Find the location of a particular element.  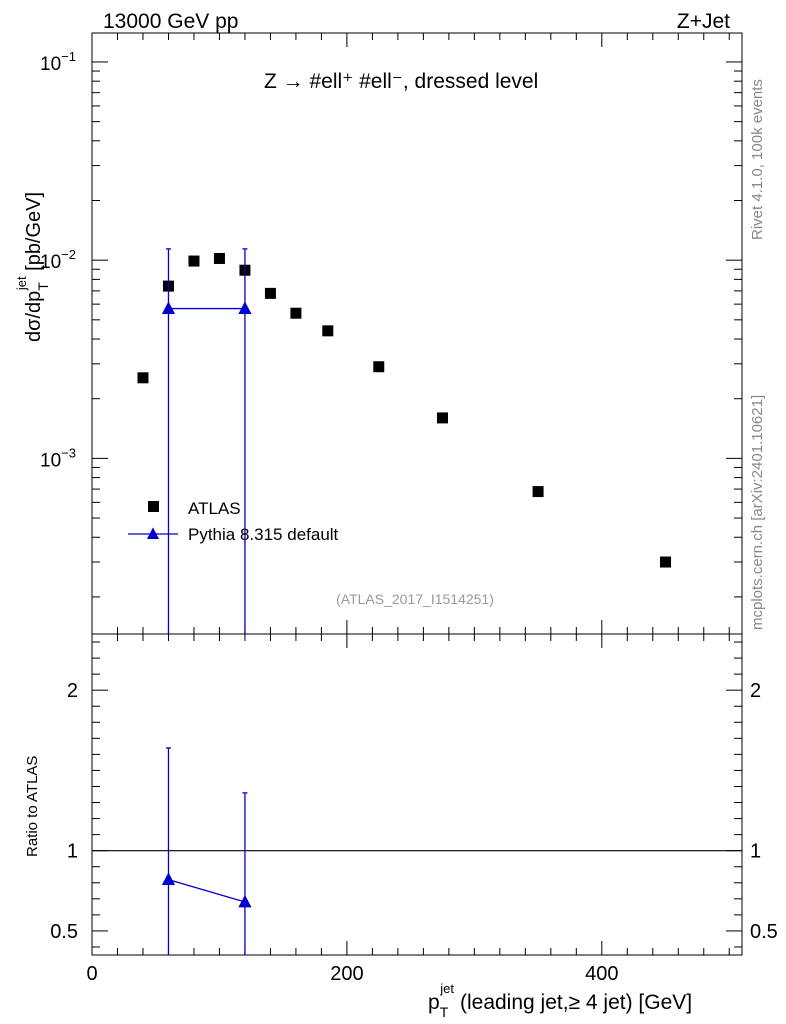

x-tick-label: 400 is located at coordinates (601, 974).